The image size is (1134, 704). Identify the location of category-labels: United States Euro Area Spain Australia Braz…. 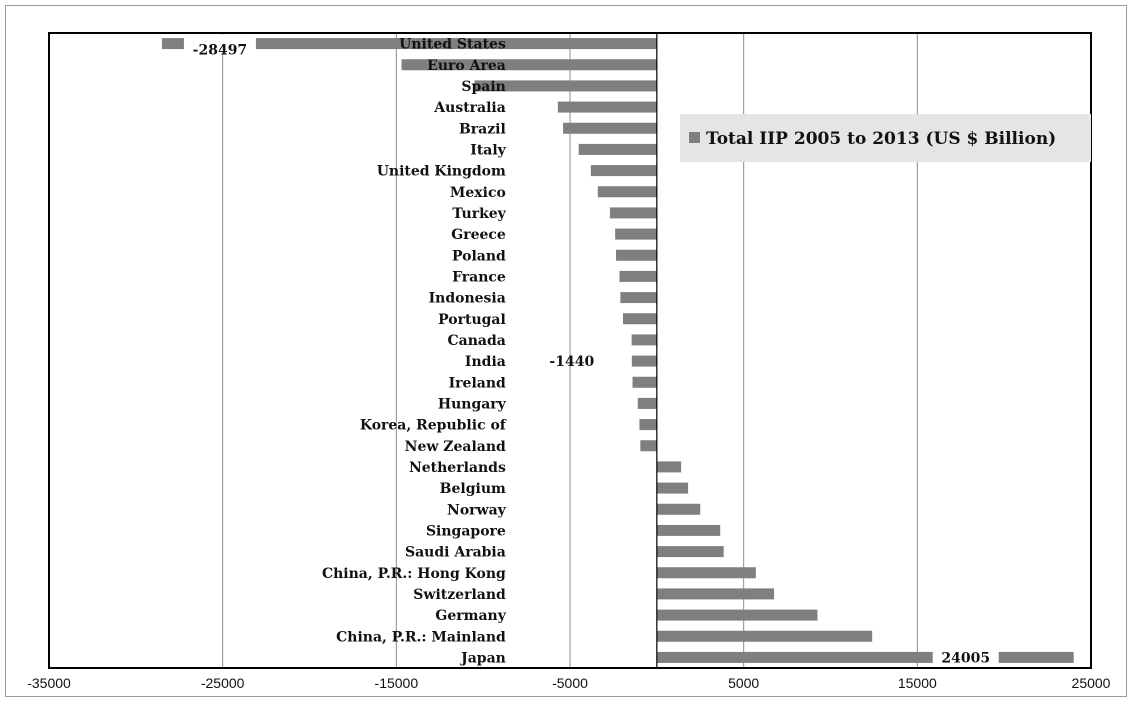
(414, 352).